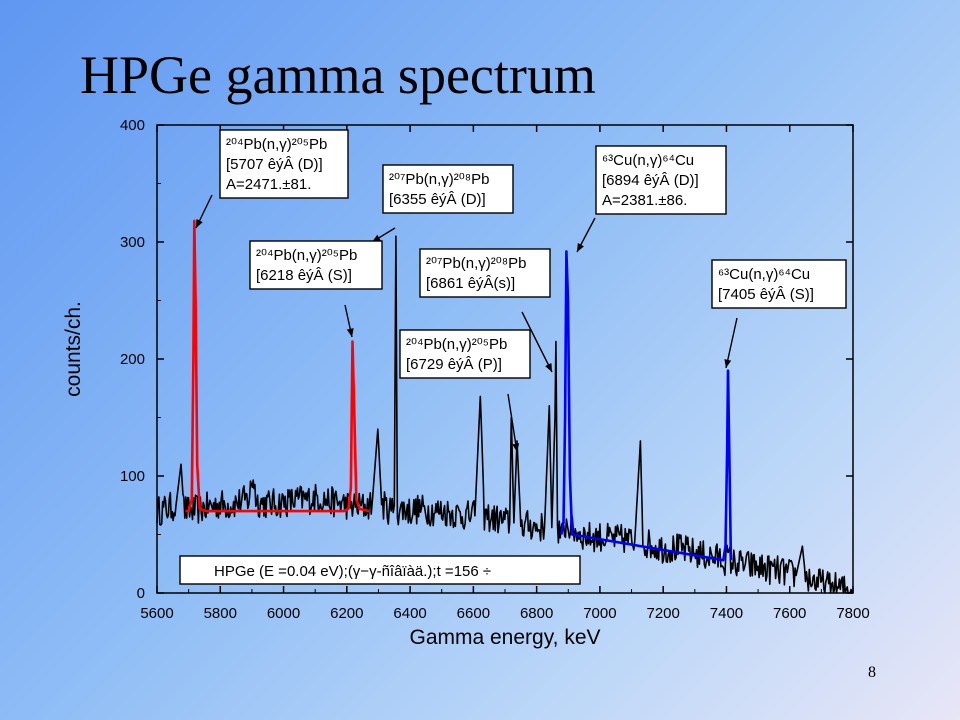  I want to click on x-tick-label: 6000, so click(283, 613).